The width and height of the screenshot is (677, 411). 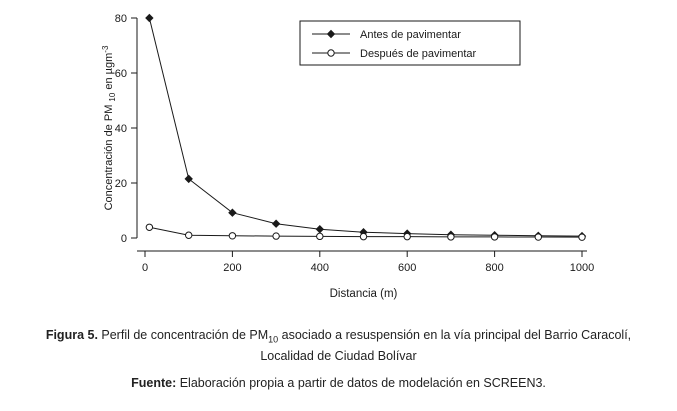 I want to click on legend-label: Antes de pavimentar, so click(x=410, y=35).